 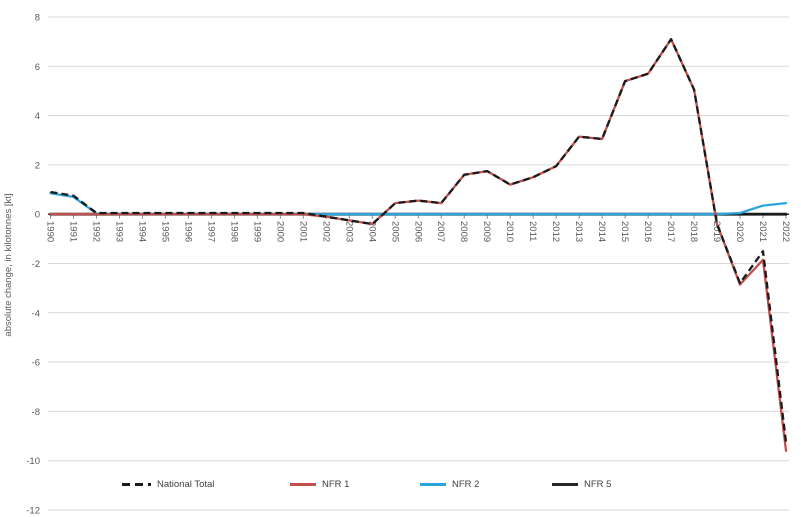 I want to click on legend-label: NFR 1, so click(x=336, y=484).